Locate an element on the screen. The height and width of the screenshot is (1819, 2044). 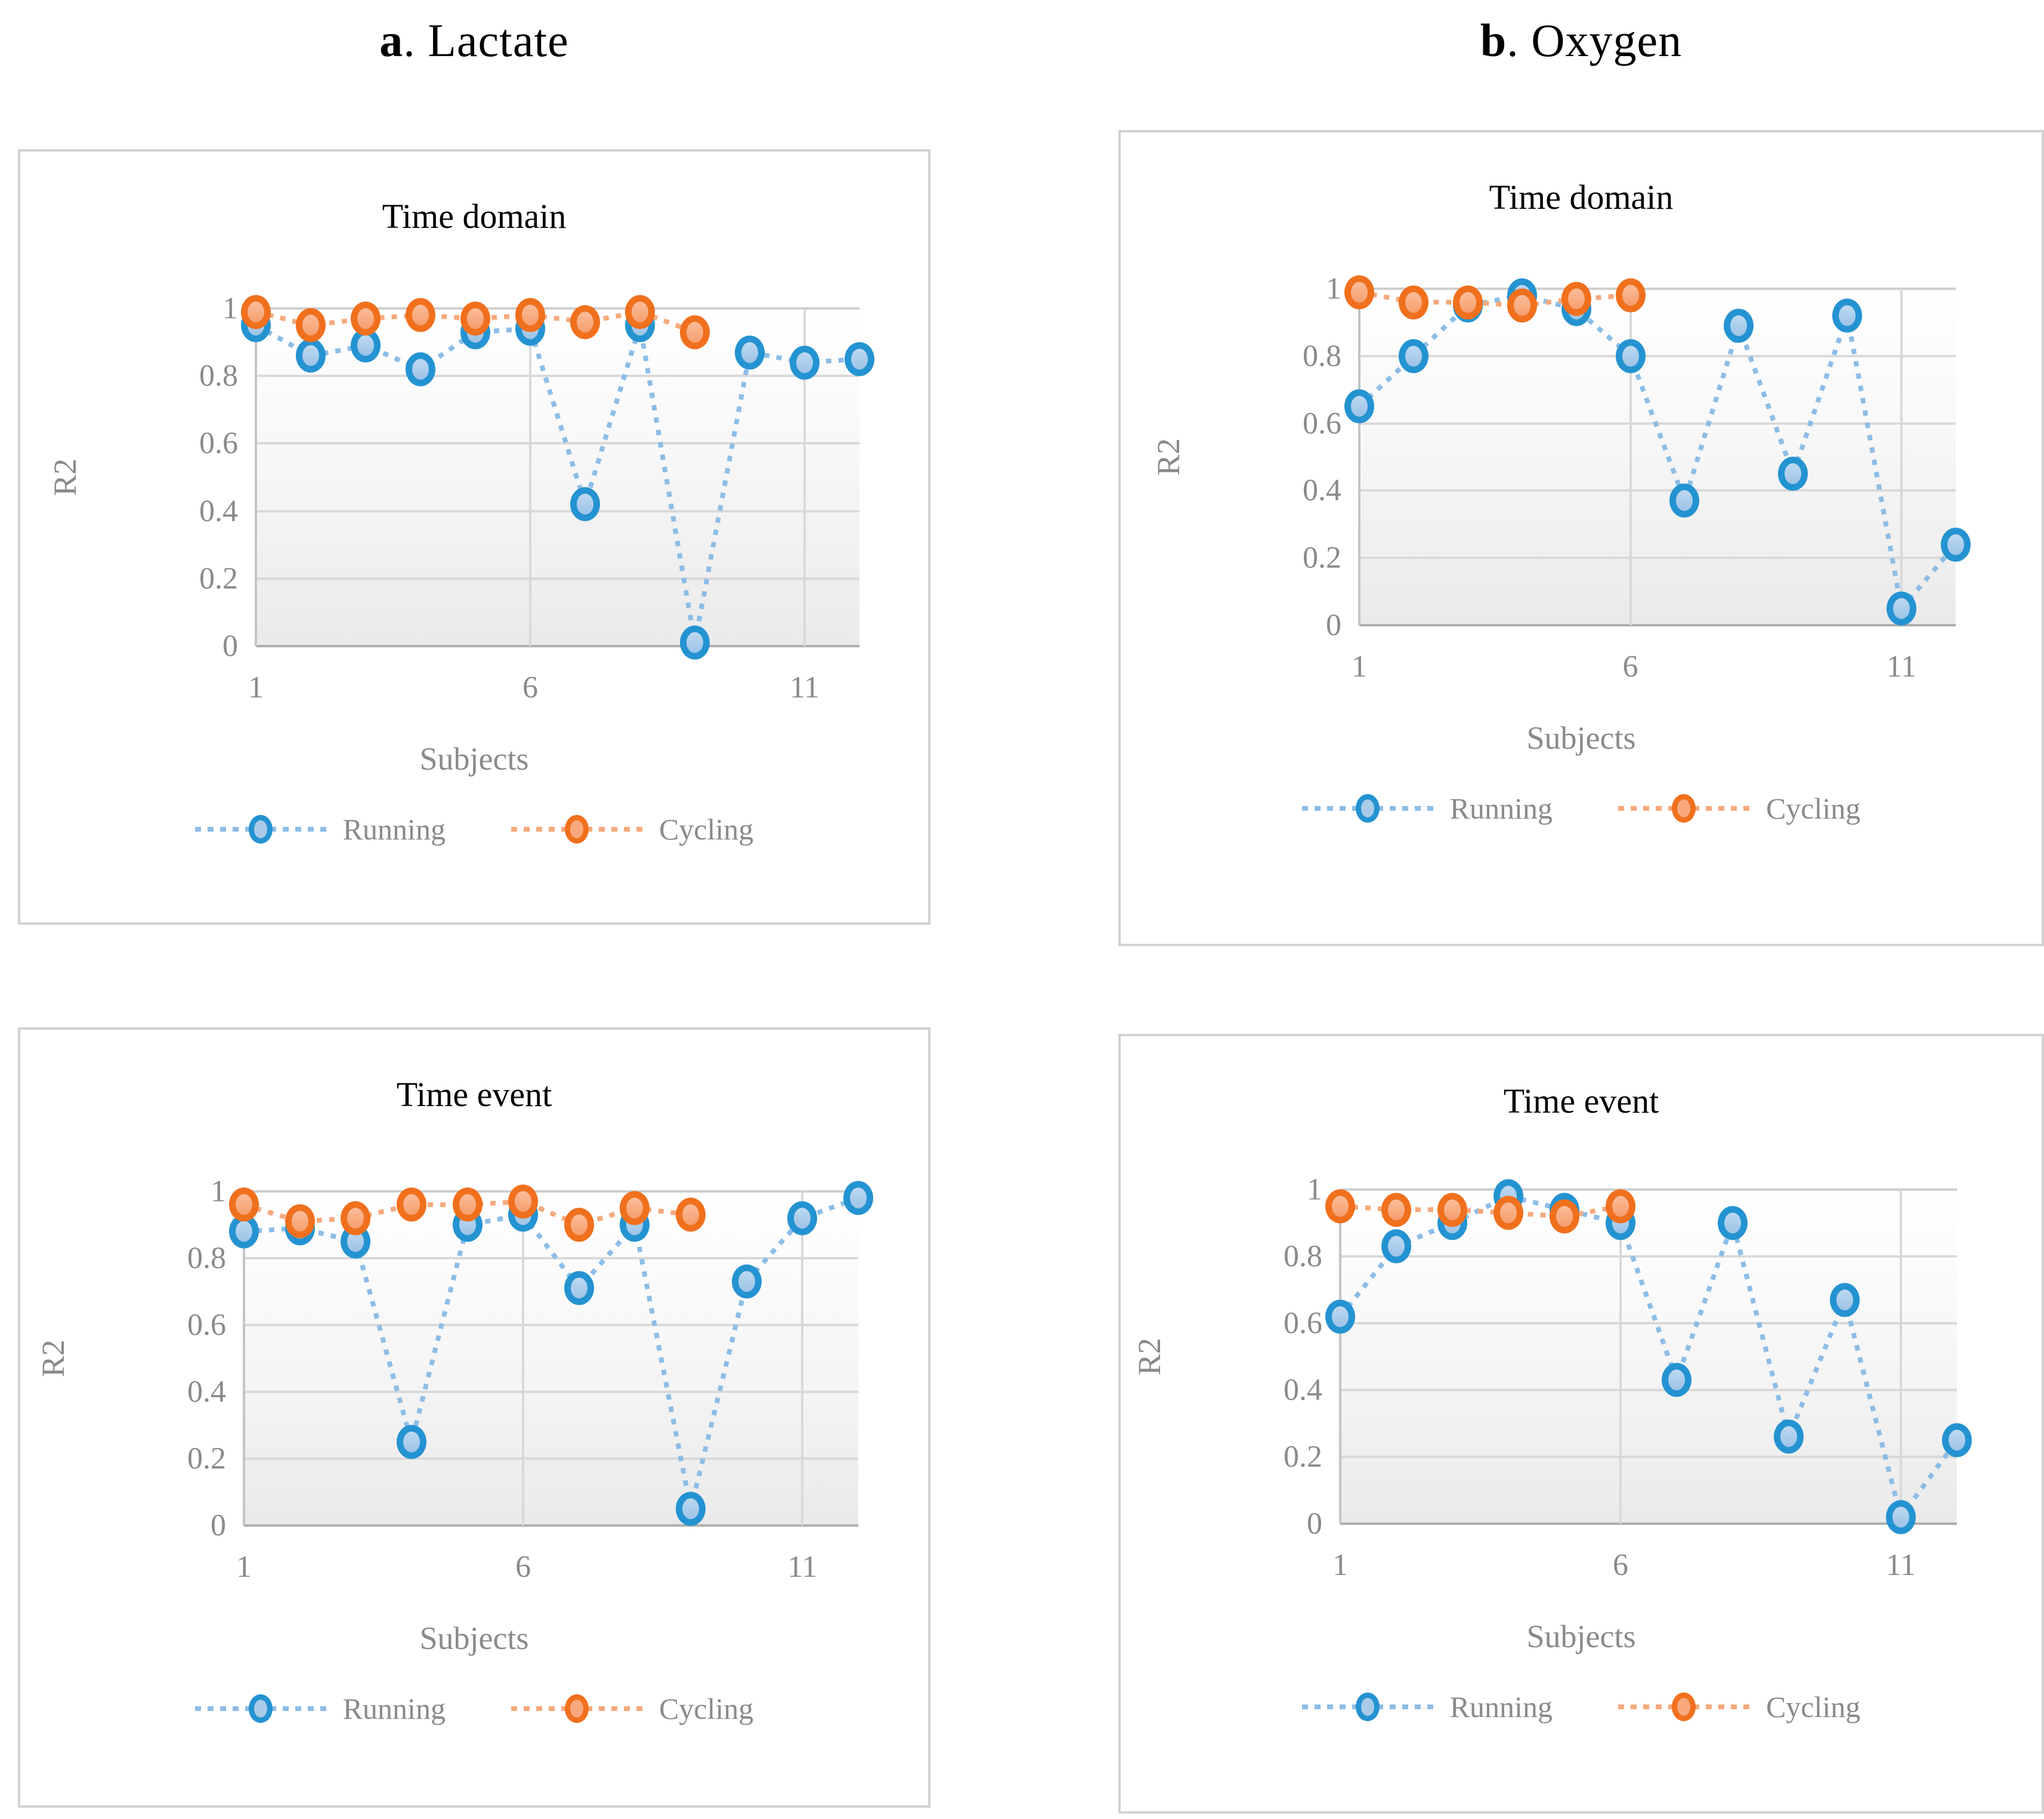
legend-marker-running is located at coordinates (1367, 1707).